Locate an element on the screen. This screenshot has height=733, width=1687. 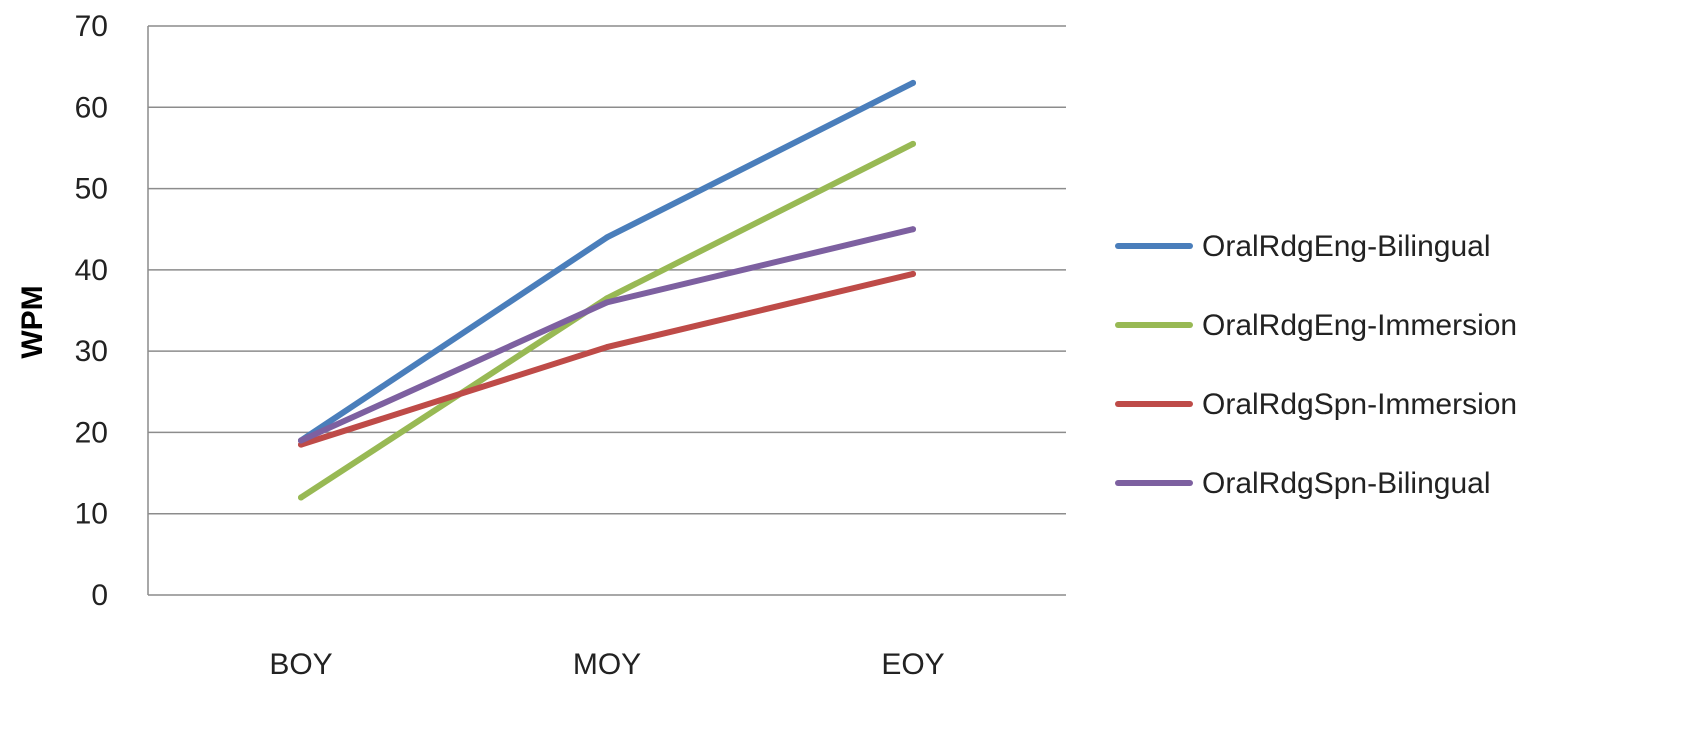
x-tick-label: BOY is located at coordinates (300, 664).